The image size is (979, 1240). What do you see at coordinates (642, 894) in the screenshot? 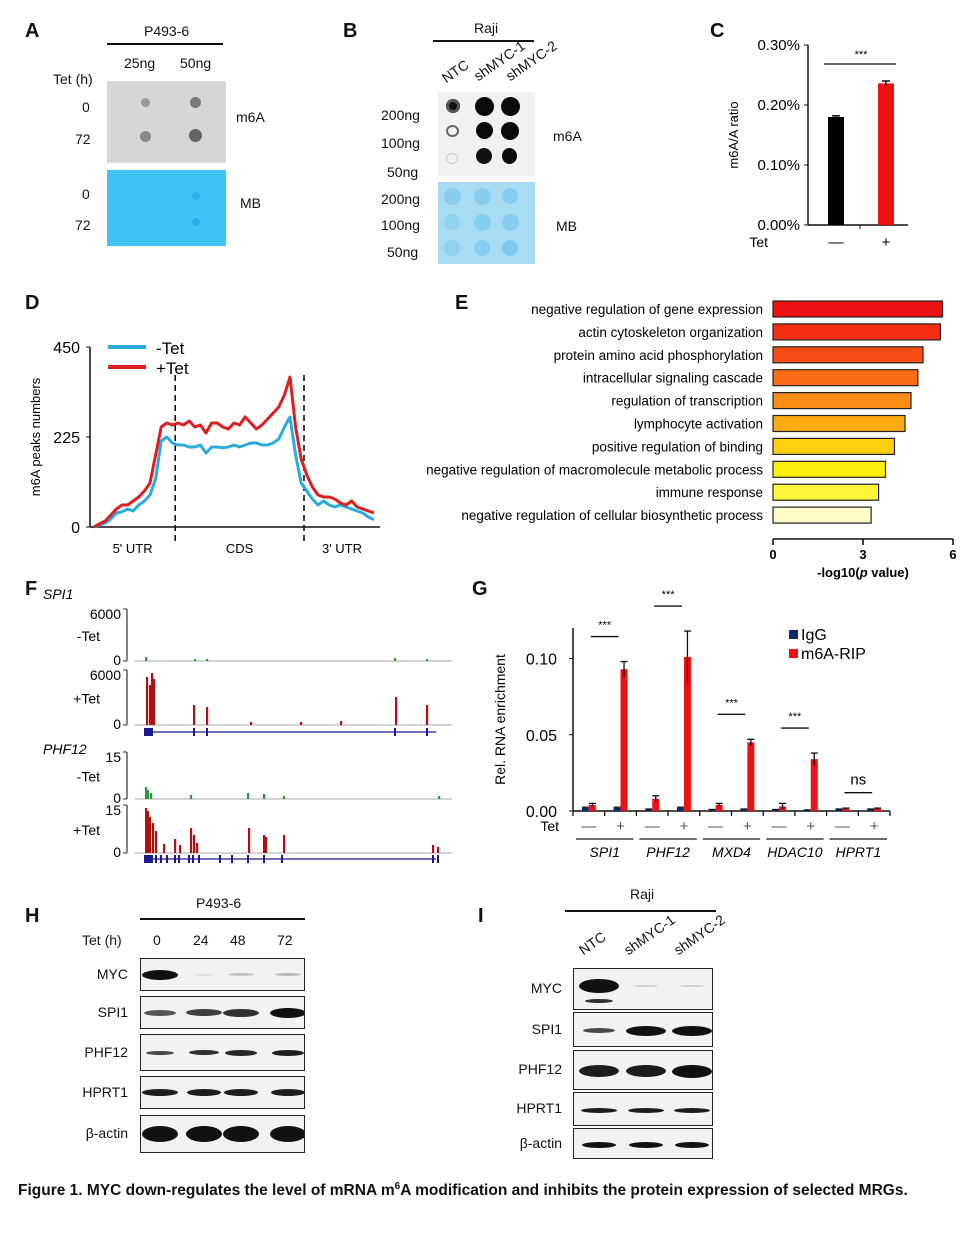
I see `panel-i-cell-line: Raji` at bounding box center [642, 894].